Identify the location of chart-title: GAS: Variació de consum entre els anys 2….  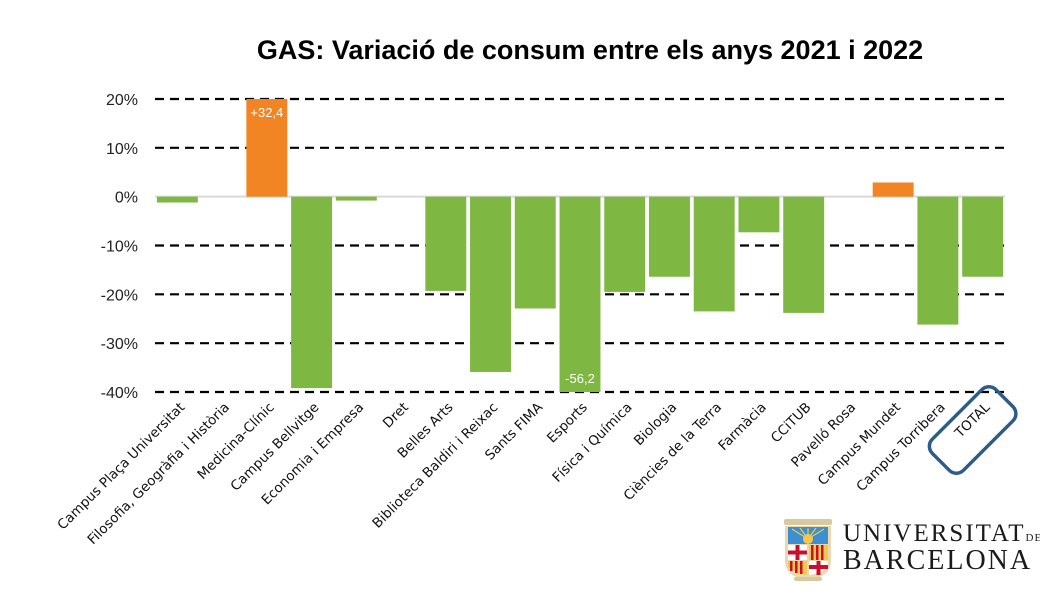
(590, 50).